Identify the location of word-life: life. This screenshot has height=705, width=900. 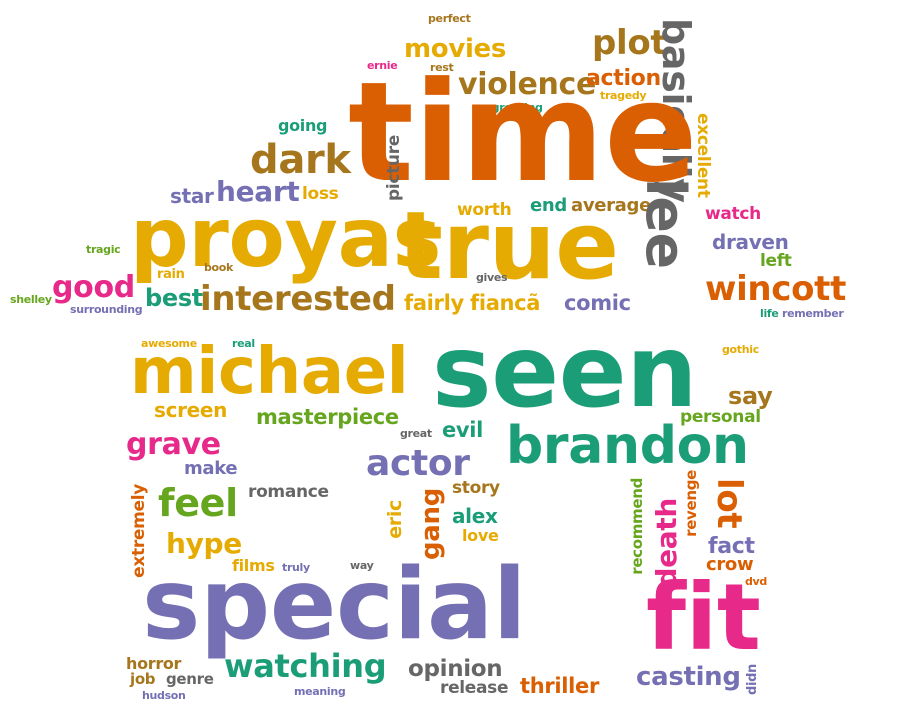
(769, 313).